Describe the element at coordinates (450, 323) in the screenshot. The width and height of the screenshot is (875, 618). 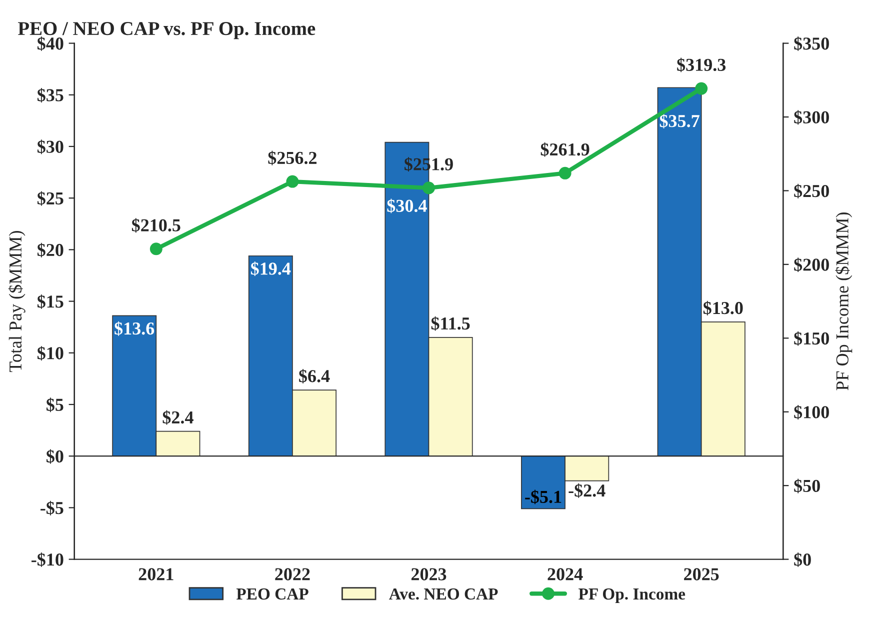
I see `data-label: $11.5` at that location.